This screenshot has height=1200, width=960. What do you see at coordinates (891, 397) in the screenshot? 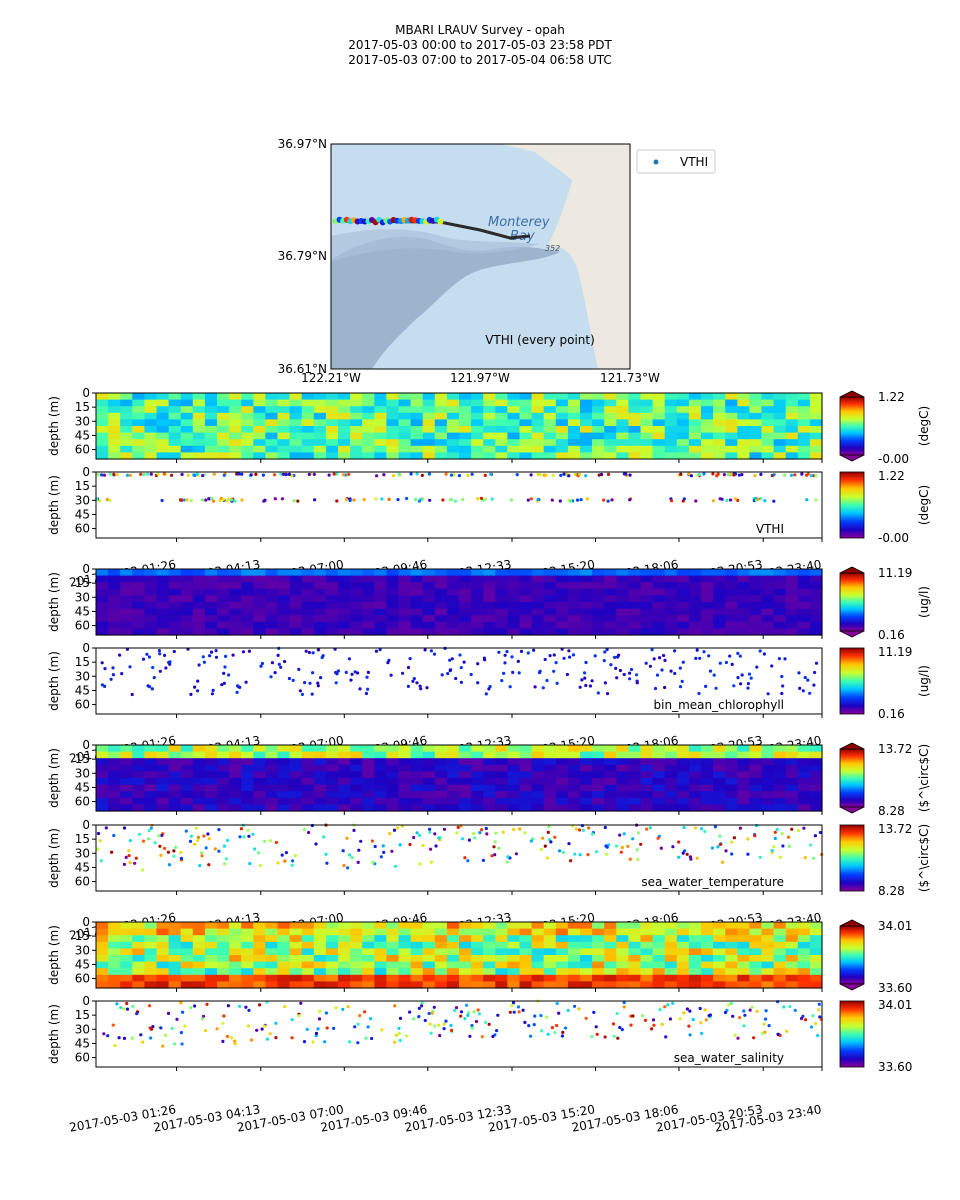
I see `colorbar-max-label: 1.22` at bounding box center [891, 397].